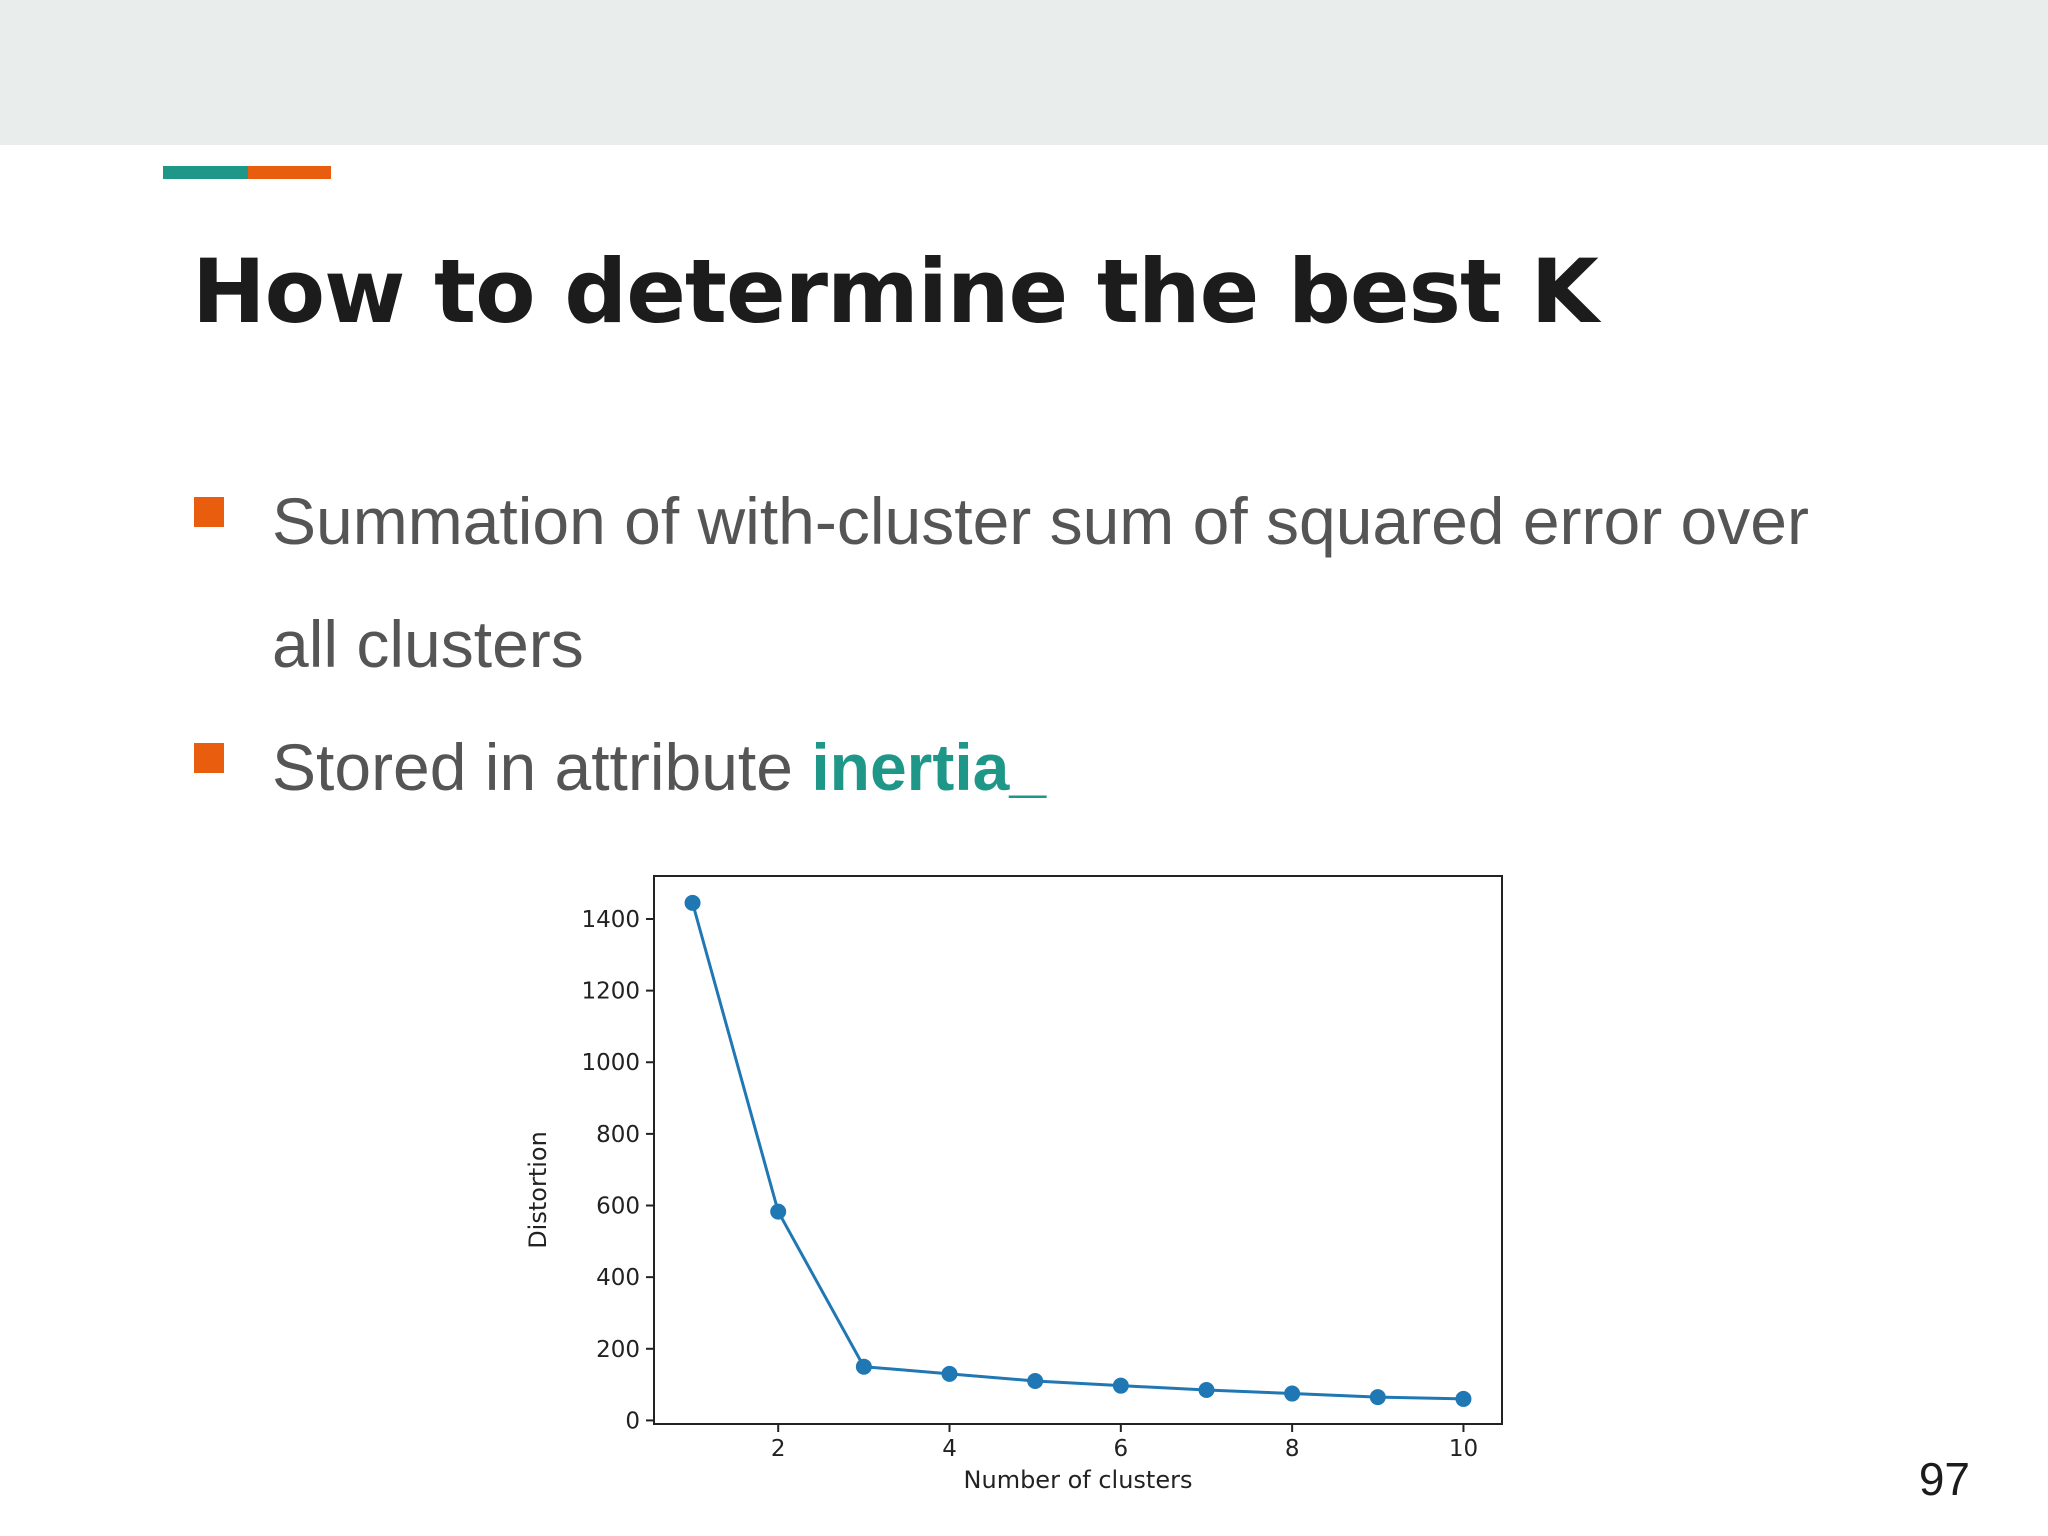 The width and height of the screenshot is (2048, 1536). Describe the element at coordinates (929, 767) in the screenshot. I see `attribute-name: inertia_` at that location.